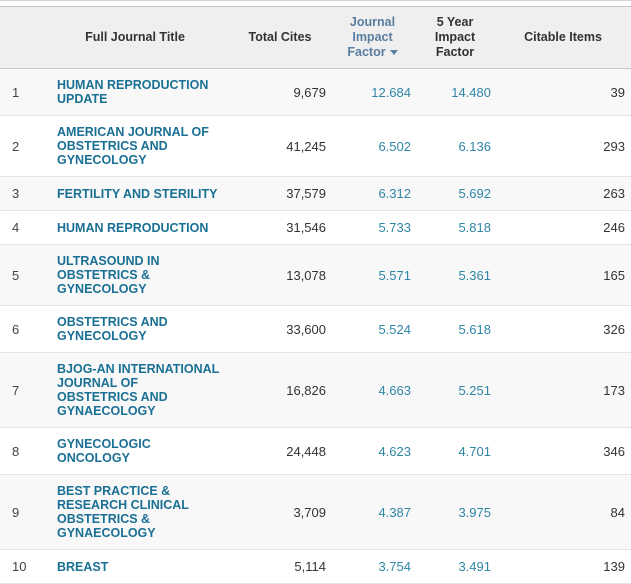 This screenshot has height=584, width=631. I want to click on journal-title-link: HUMAN REPRODUCTION, so click(135, 227).